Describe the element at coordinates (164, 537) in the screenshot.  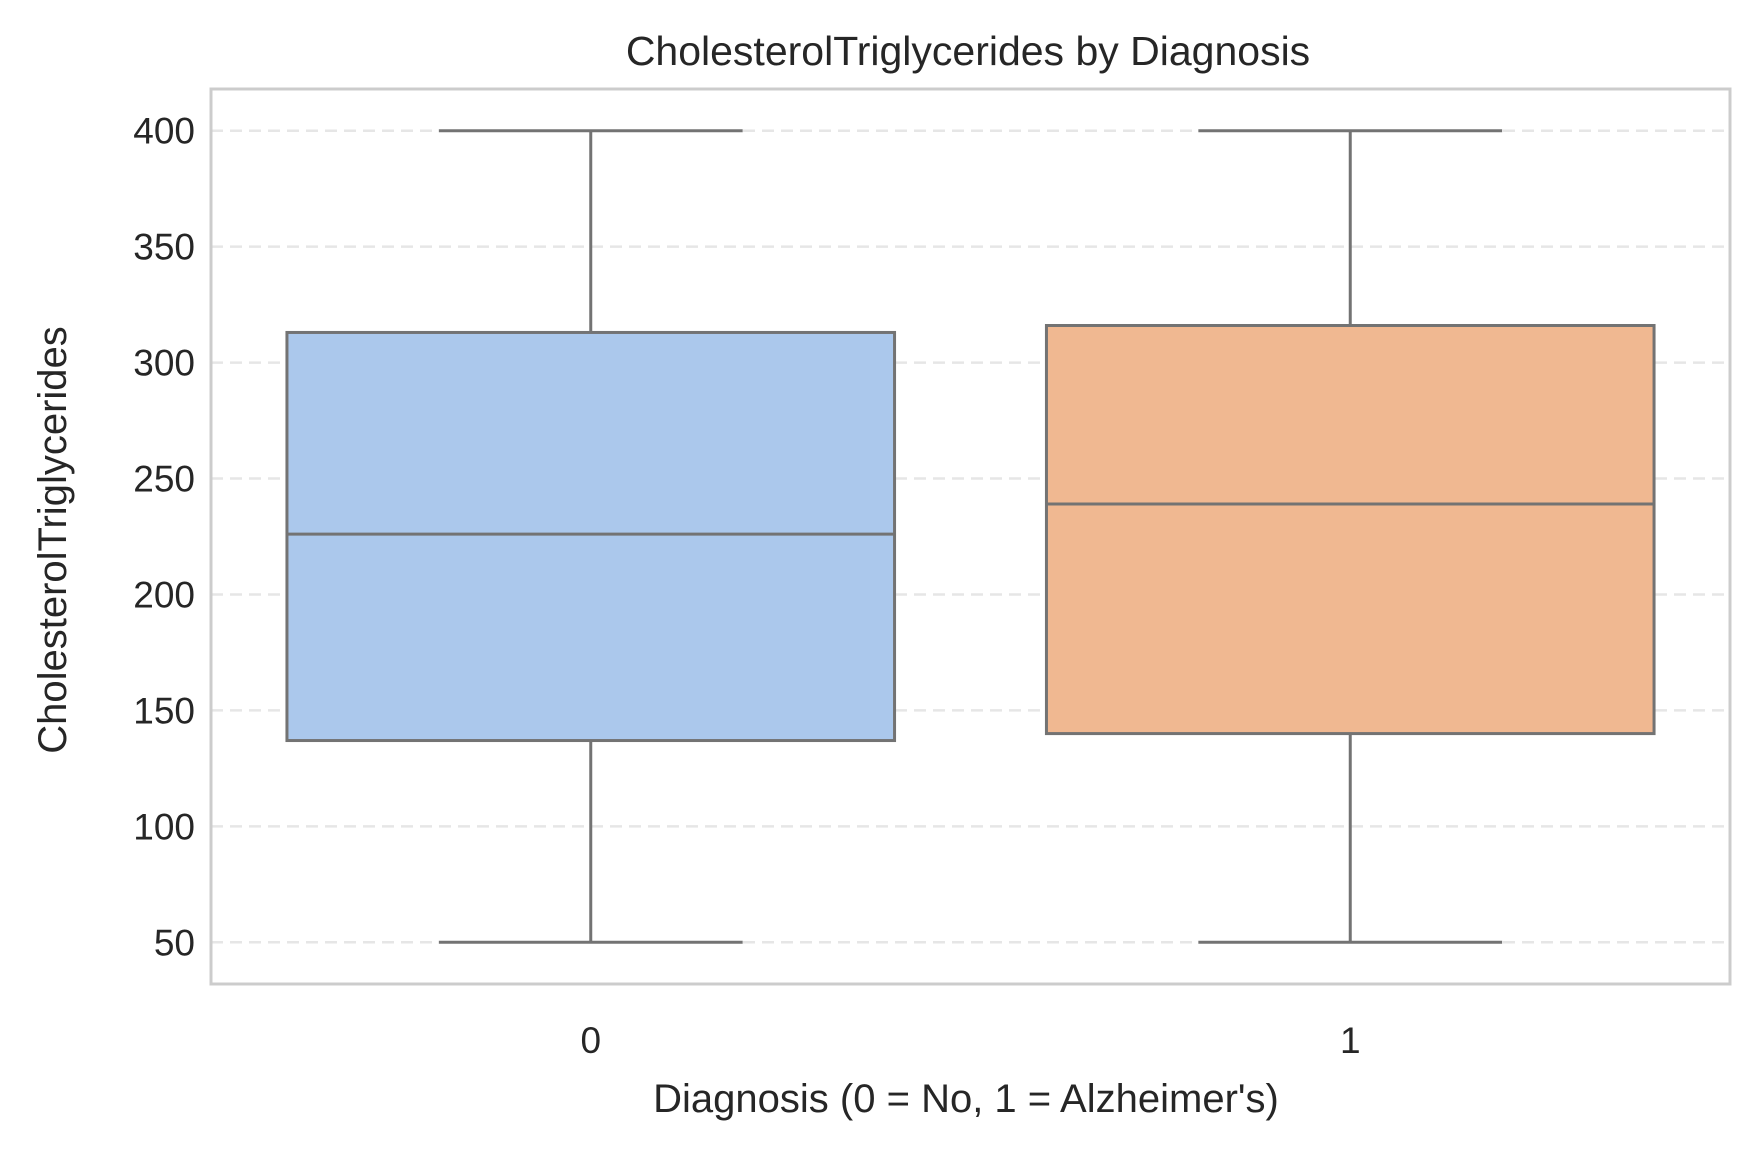
I see `y-tick-labels: 50 100 150 200 250 300 350 400` at that location.